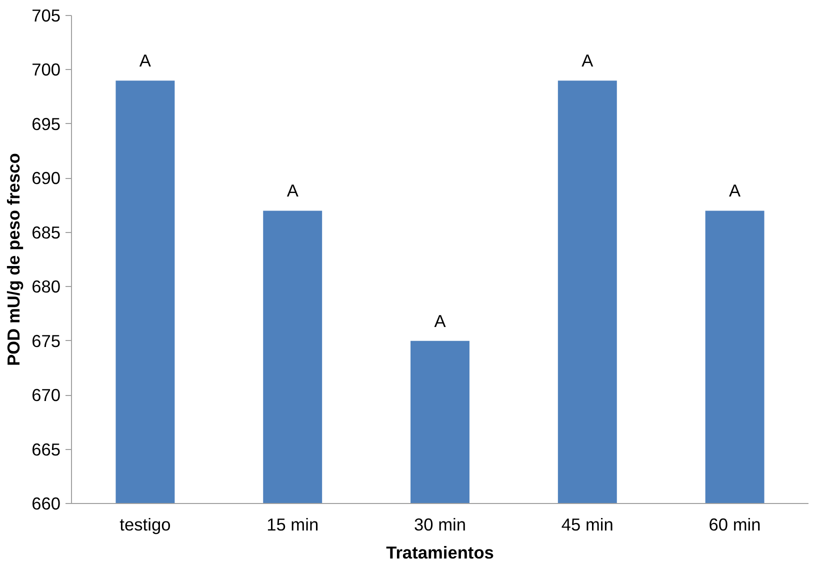 This screenshot has height=565, width=838. Describe the element at coordinates (734, 524) in the screenshot. I see `x-tick-label: 60 min` at that location.